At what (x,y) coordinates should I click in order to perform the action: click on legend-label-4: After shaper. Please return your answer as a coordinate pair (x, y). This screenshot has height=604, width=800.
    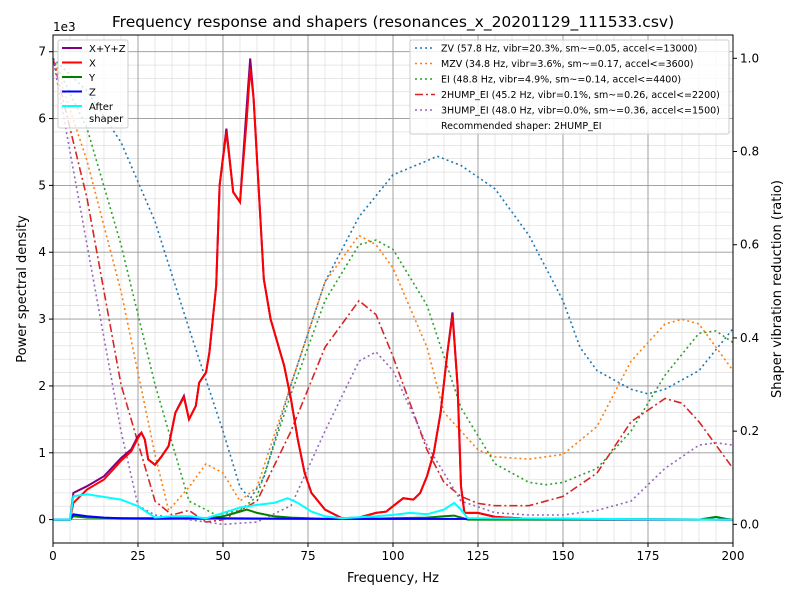
    Looking at the image, I should click on (106, 113).